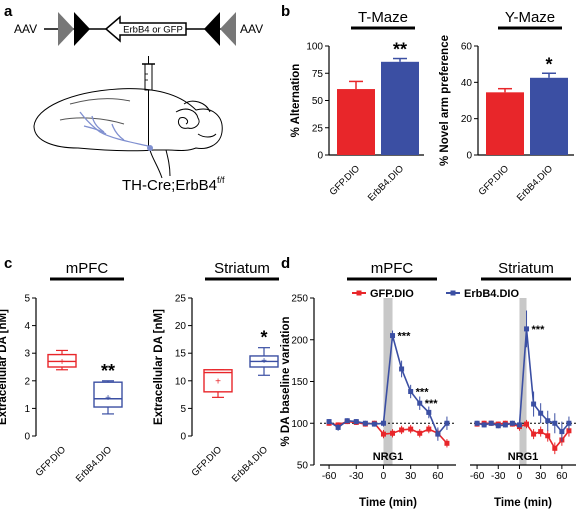 This screenshot has height=517, width=583. What do you see at coordinates (467, 47) in the screenshot?
I see `y-tick-label: 60` at bounding box center [467, 47].